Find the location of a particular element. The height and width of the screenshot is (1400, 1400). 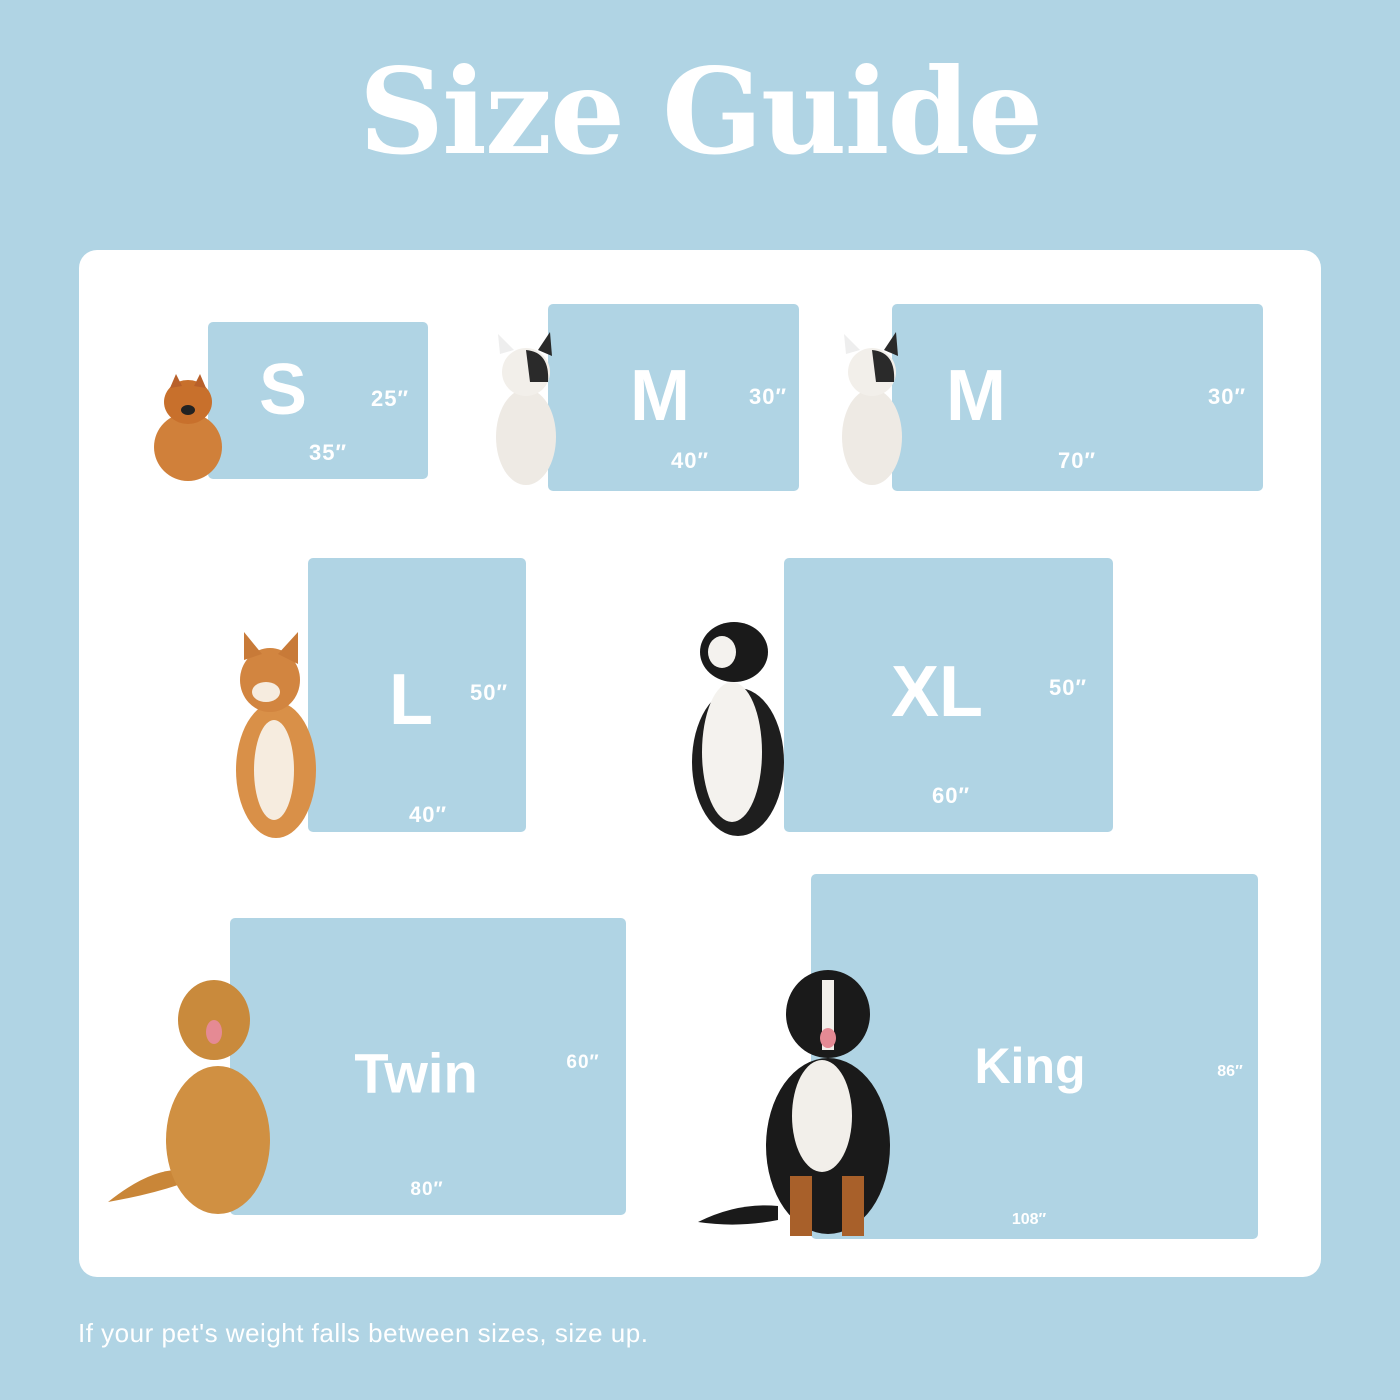

pomeranian-image is located at coordinates (188, 427).